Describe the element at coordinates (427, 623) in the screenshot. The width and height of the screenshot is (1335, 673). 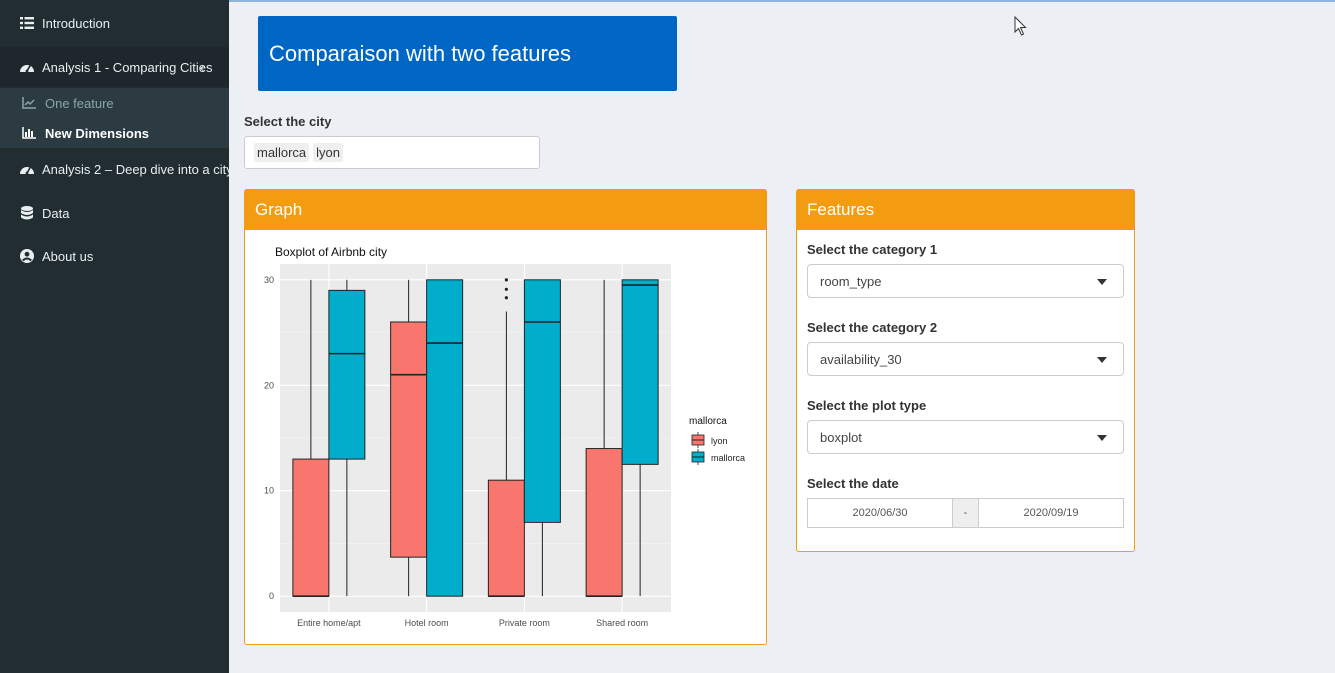
I see `x-tick-label: Hotel room` at that location.